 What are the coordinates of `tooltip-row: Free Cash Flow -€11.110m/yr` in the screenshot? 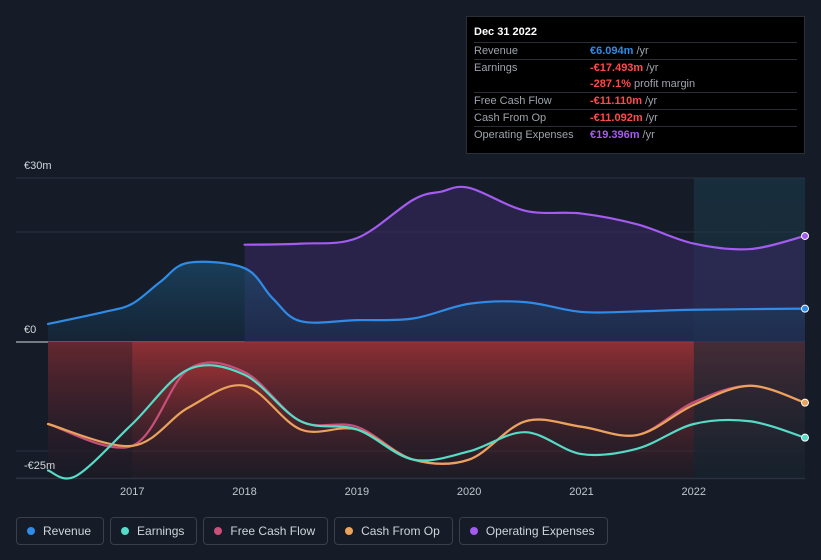 It's located at (635, 100).